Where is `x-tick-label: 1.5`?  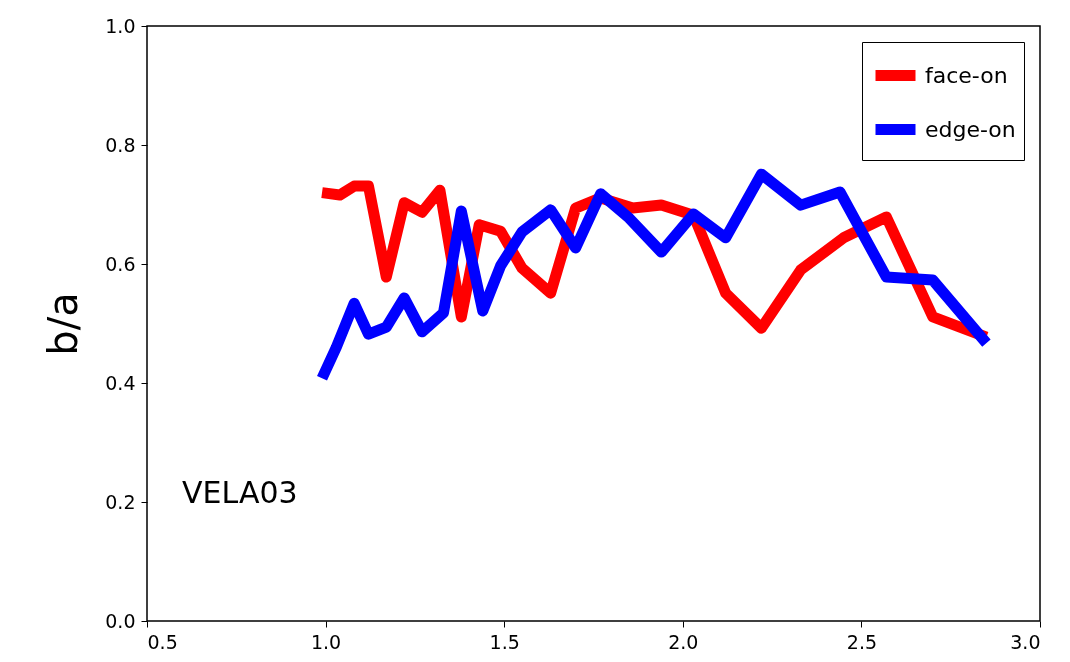
x-tick-label: 1.5 is located at coordinates (504, 641).